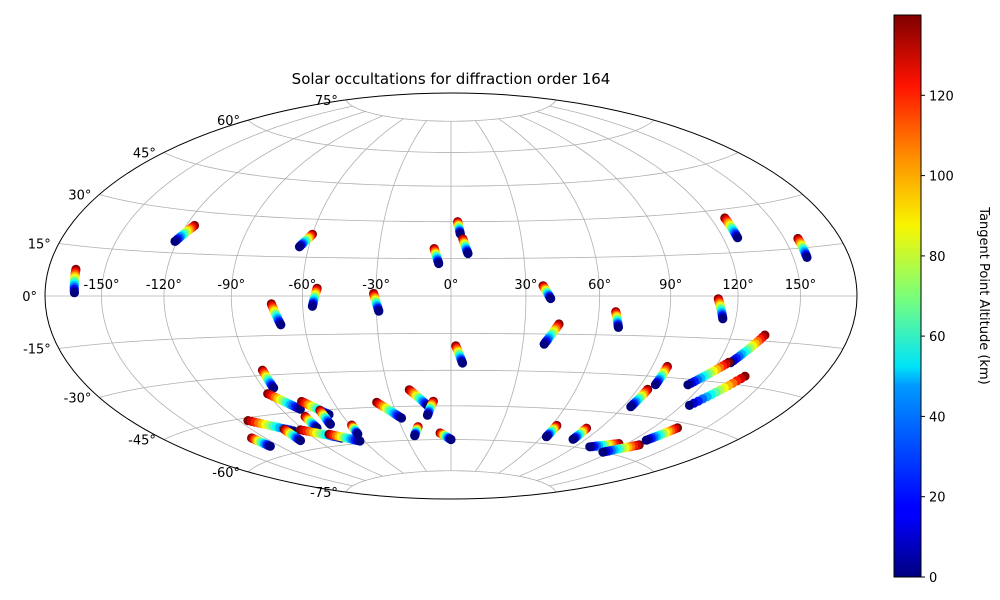 This screenshot has width=1000, height=600. What do you see at coordinates (937, 498) in the screenshot?
I see `colorbar-tick-label: 20` at bounding box center [937, 498].